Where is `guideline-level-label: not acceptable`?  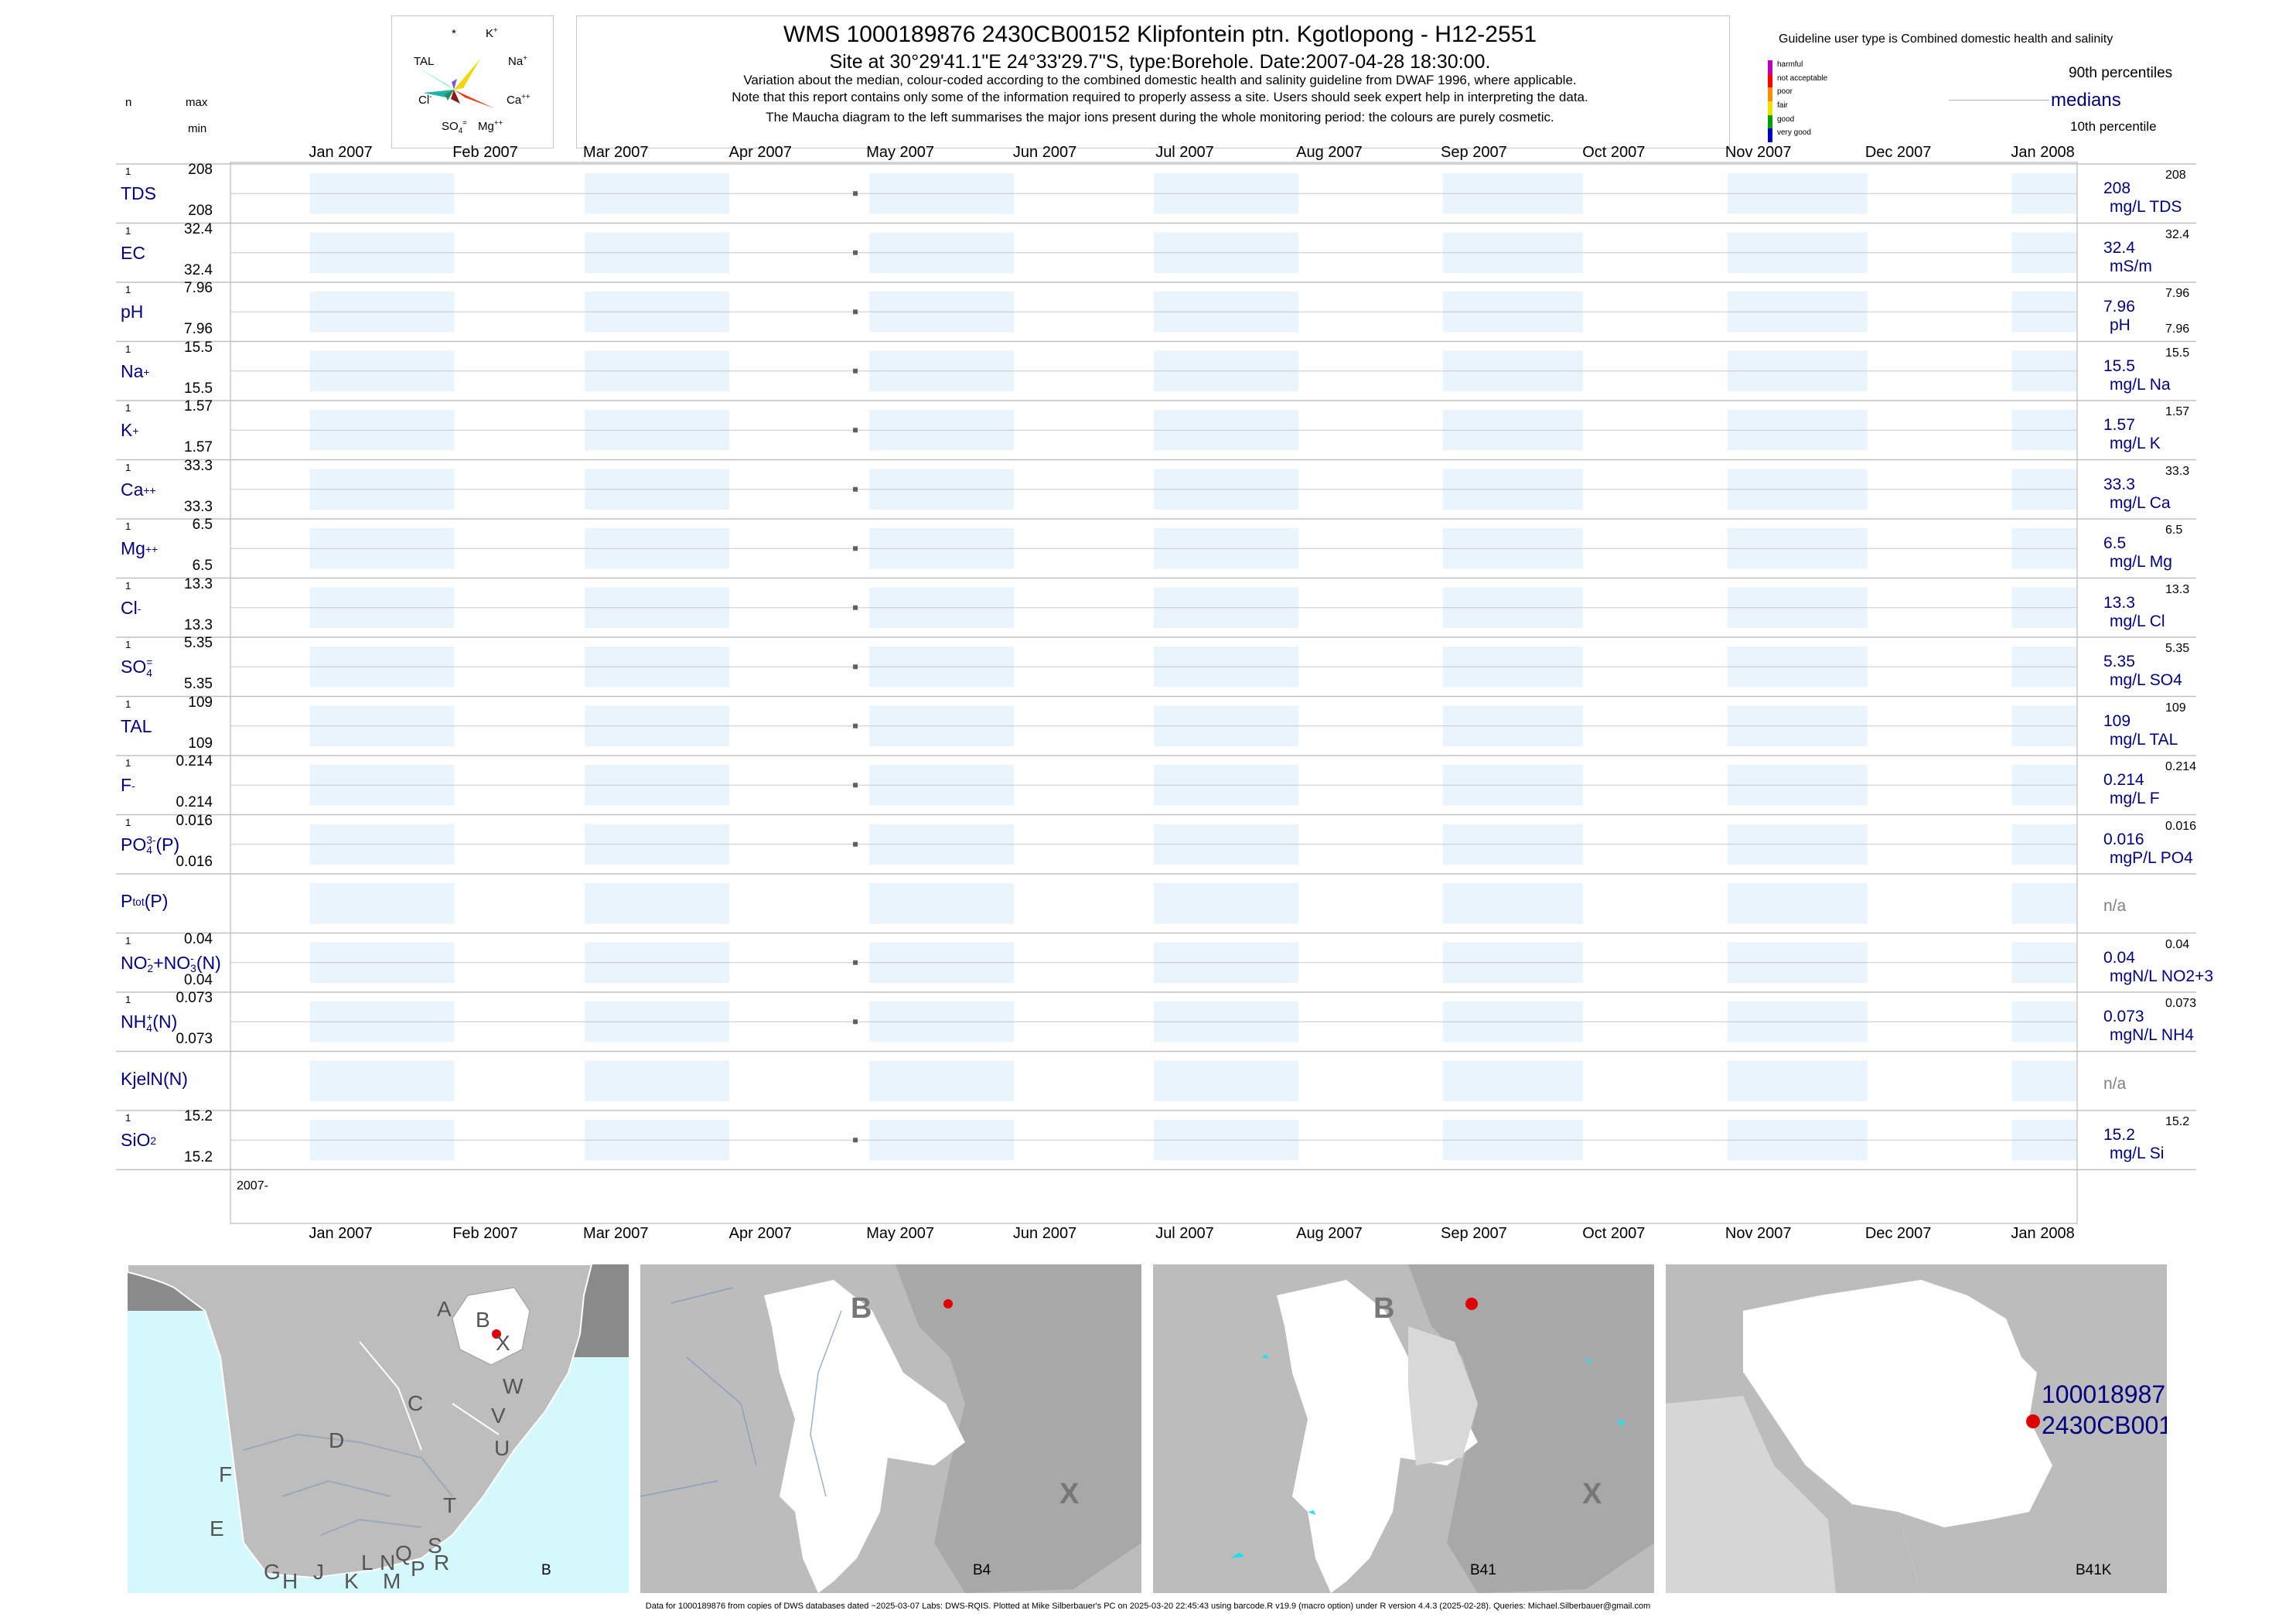
guideline-level-label: not acceptable is located at coordinates (1802, 78).